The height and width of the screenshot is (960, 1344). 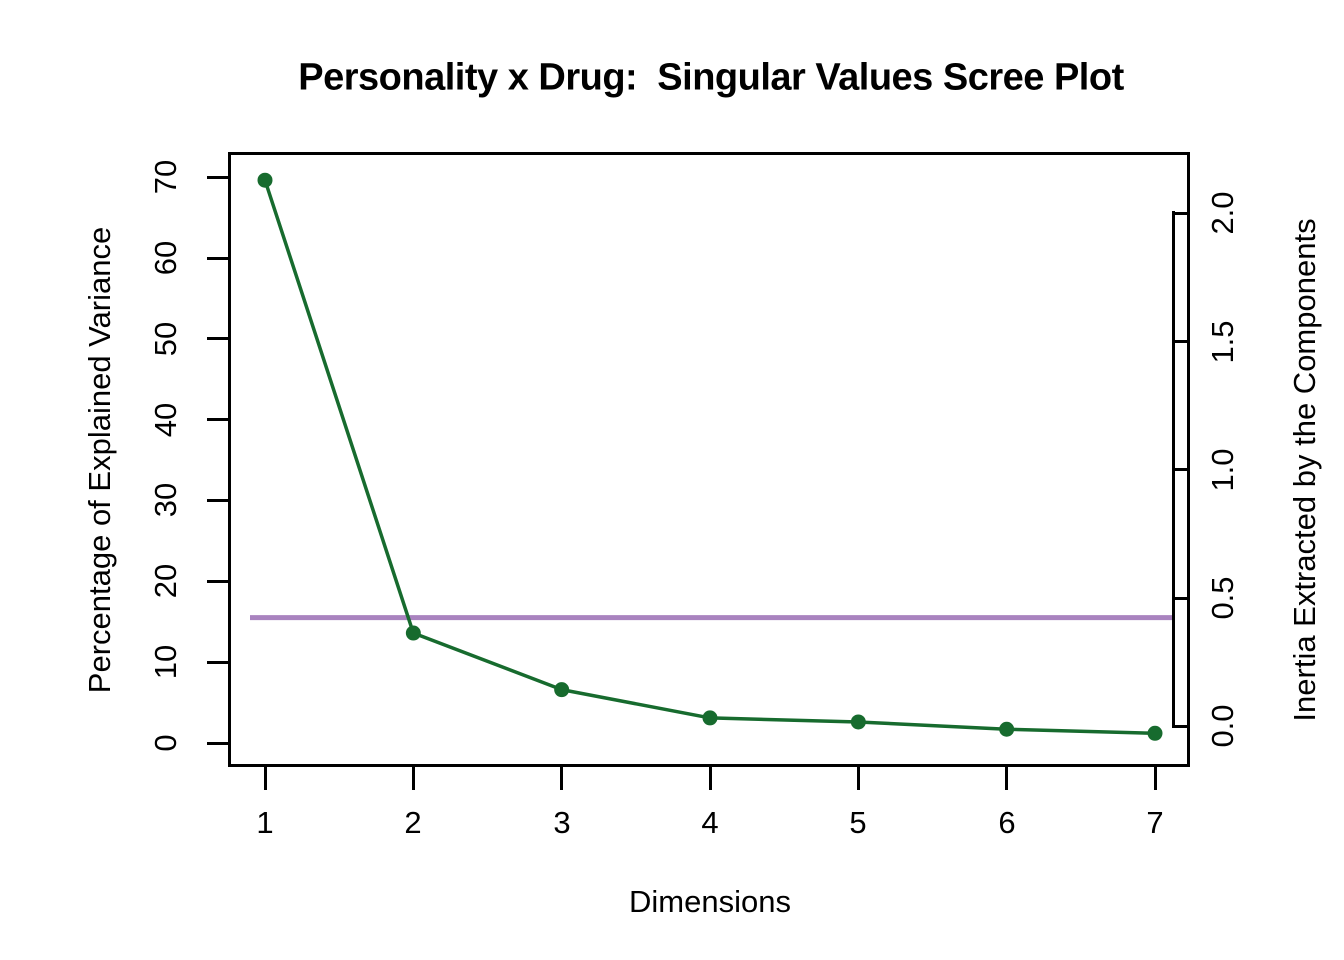 What do you see at coordinates (165, 339) in the screenshot?
I see `y-axis-tick-label: 50` at bounding box center [165, 339].